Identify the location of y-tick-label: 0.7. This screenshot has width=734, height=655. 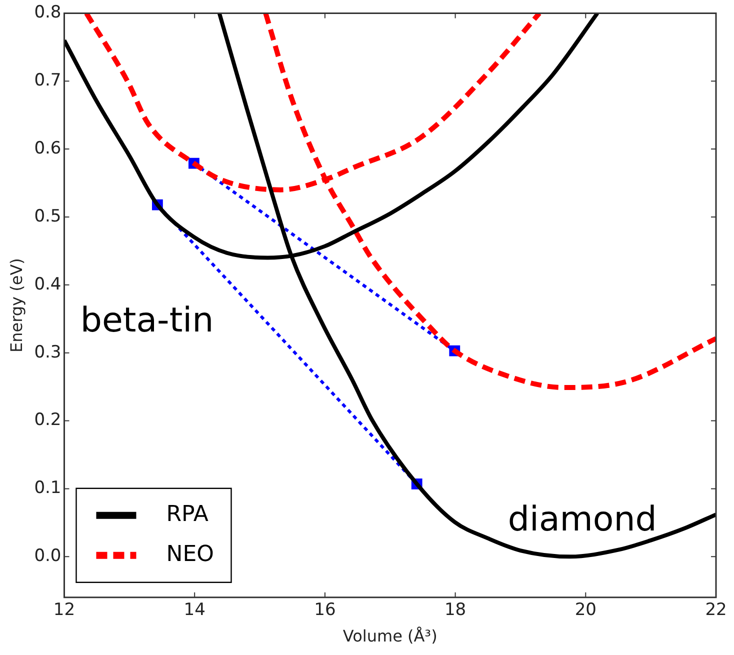
(48, 80).